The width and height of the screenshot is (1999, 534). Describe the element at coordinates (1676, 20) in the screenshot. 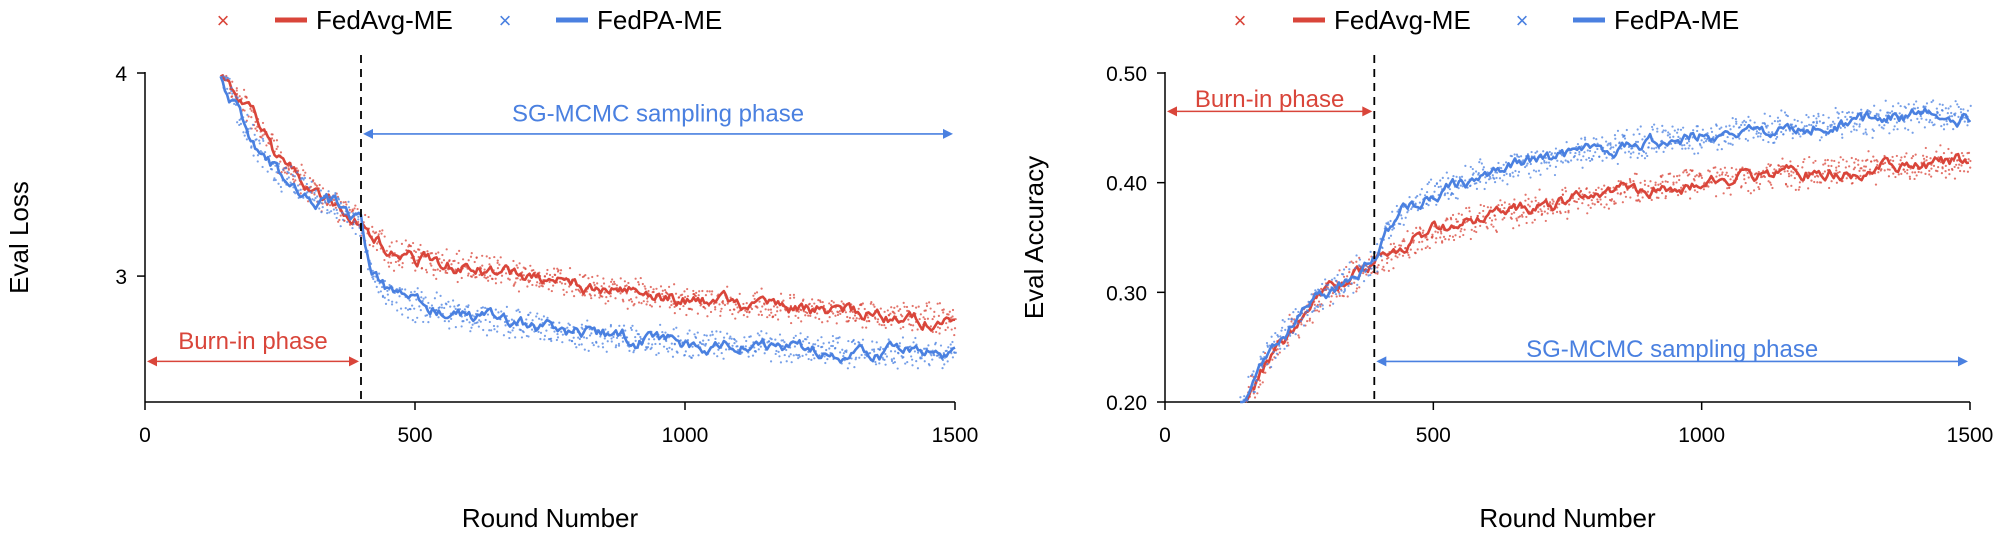

I see `legend-fedpa-label: FedPA-ME` at that location.